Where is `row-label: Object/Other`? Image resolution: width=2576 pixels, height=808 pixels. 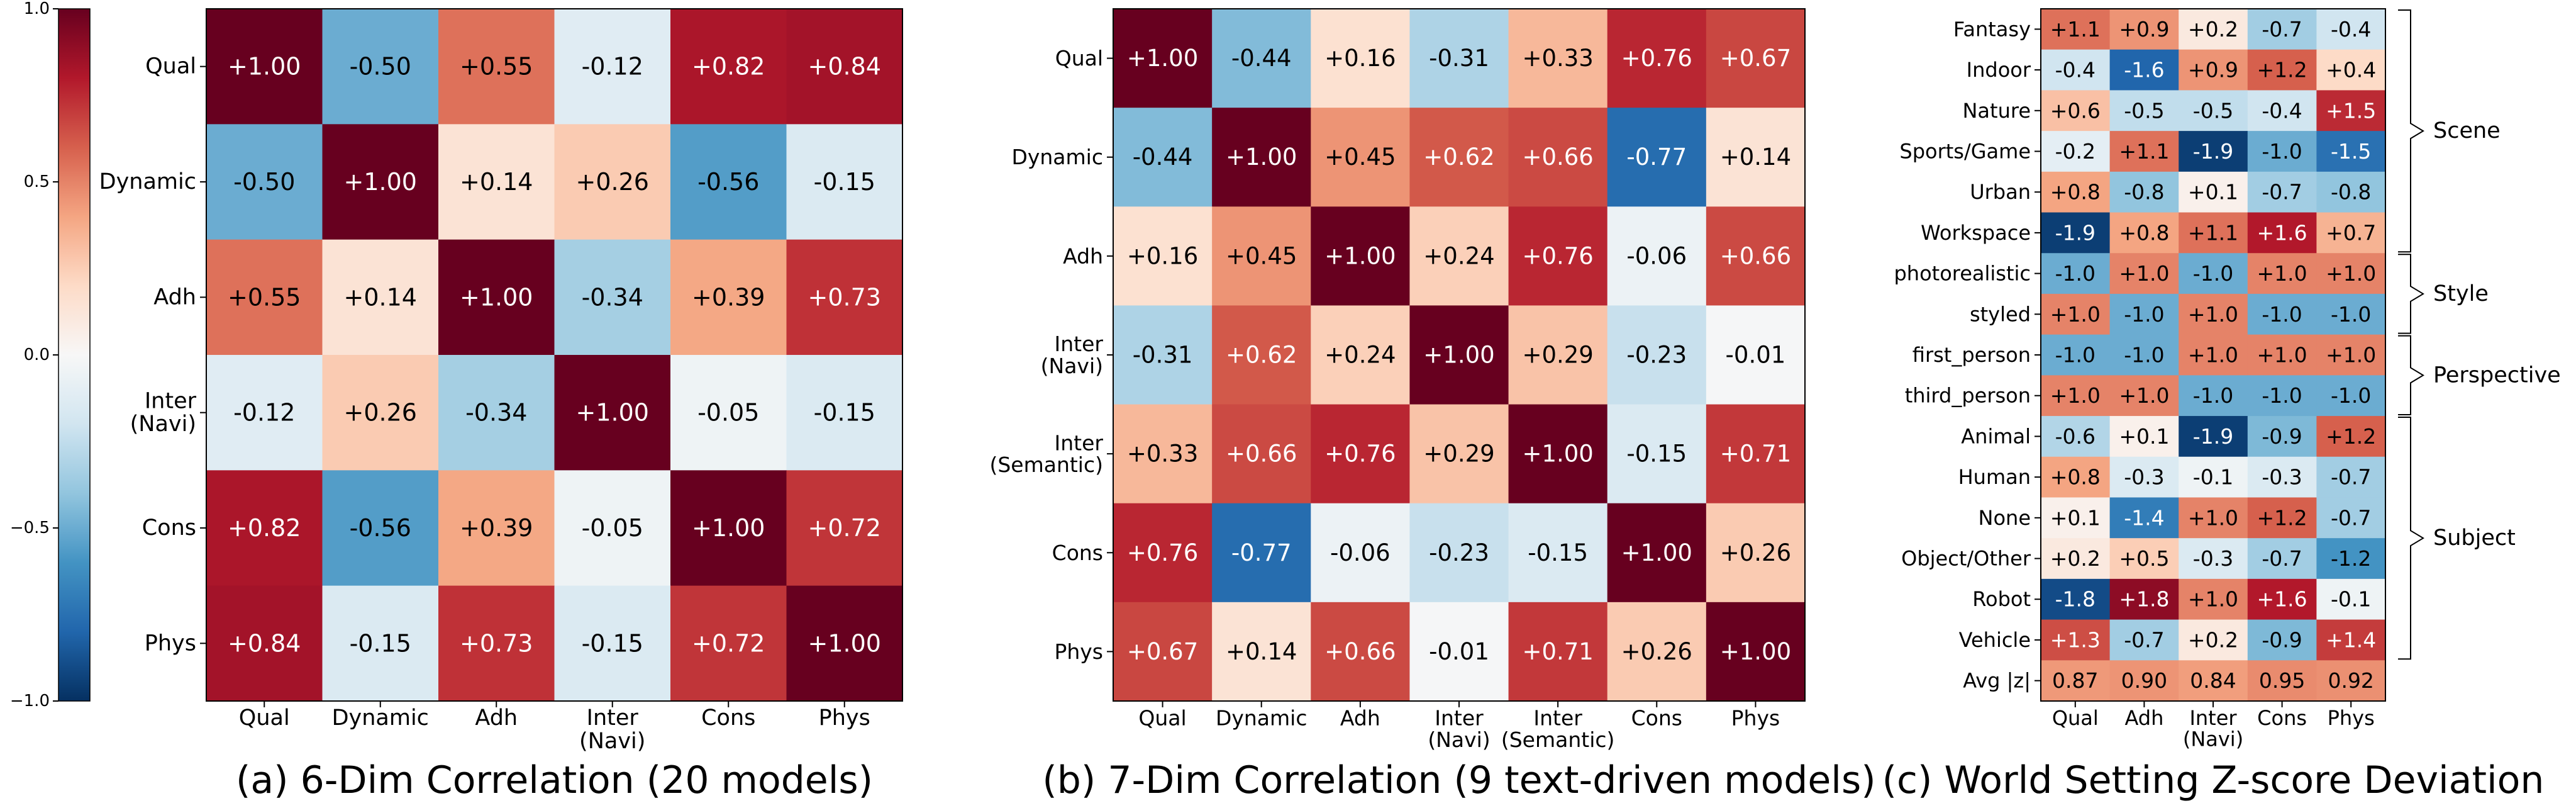
row-label: Object/Other is located at coordinates (1966, 559).